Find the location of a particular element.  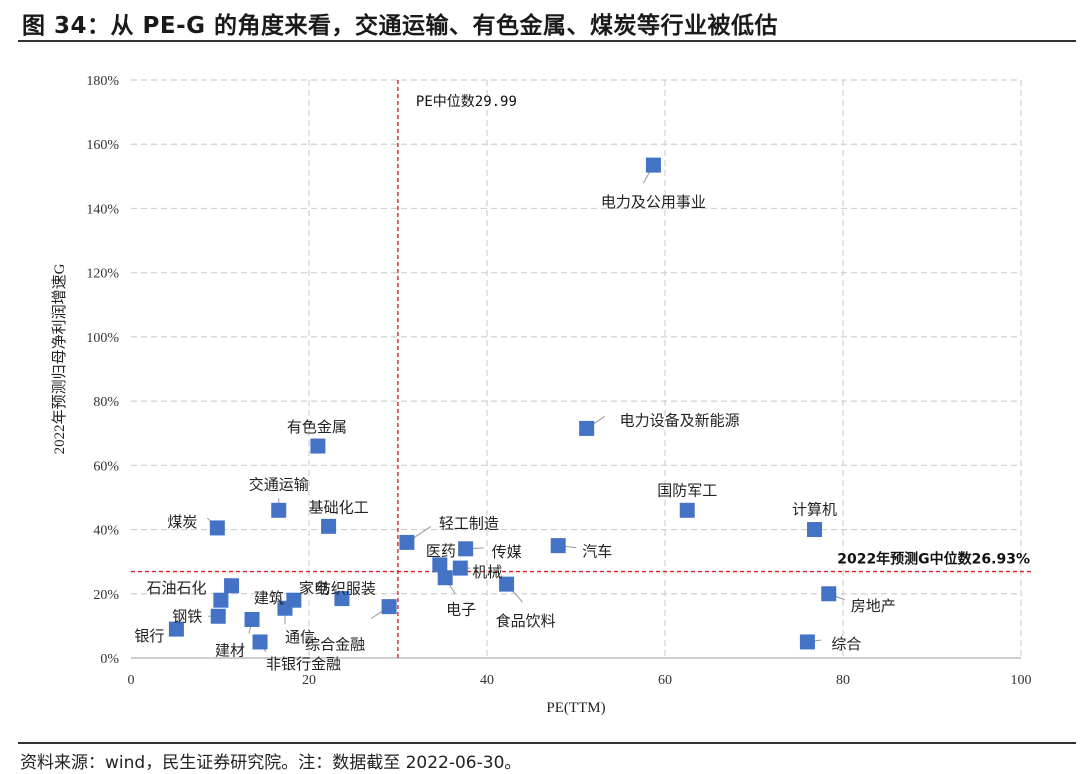

point-label: 银行 is located at coordinates (149, 636).